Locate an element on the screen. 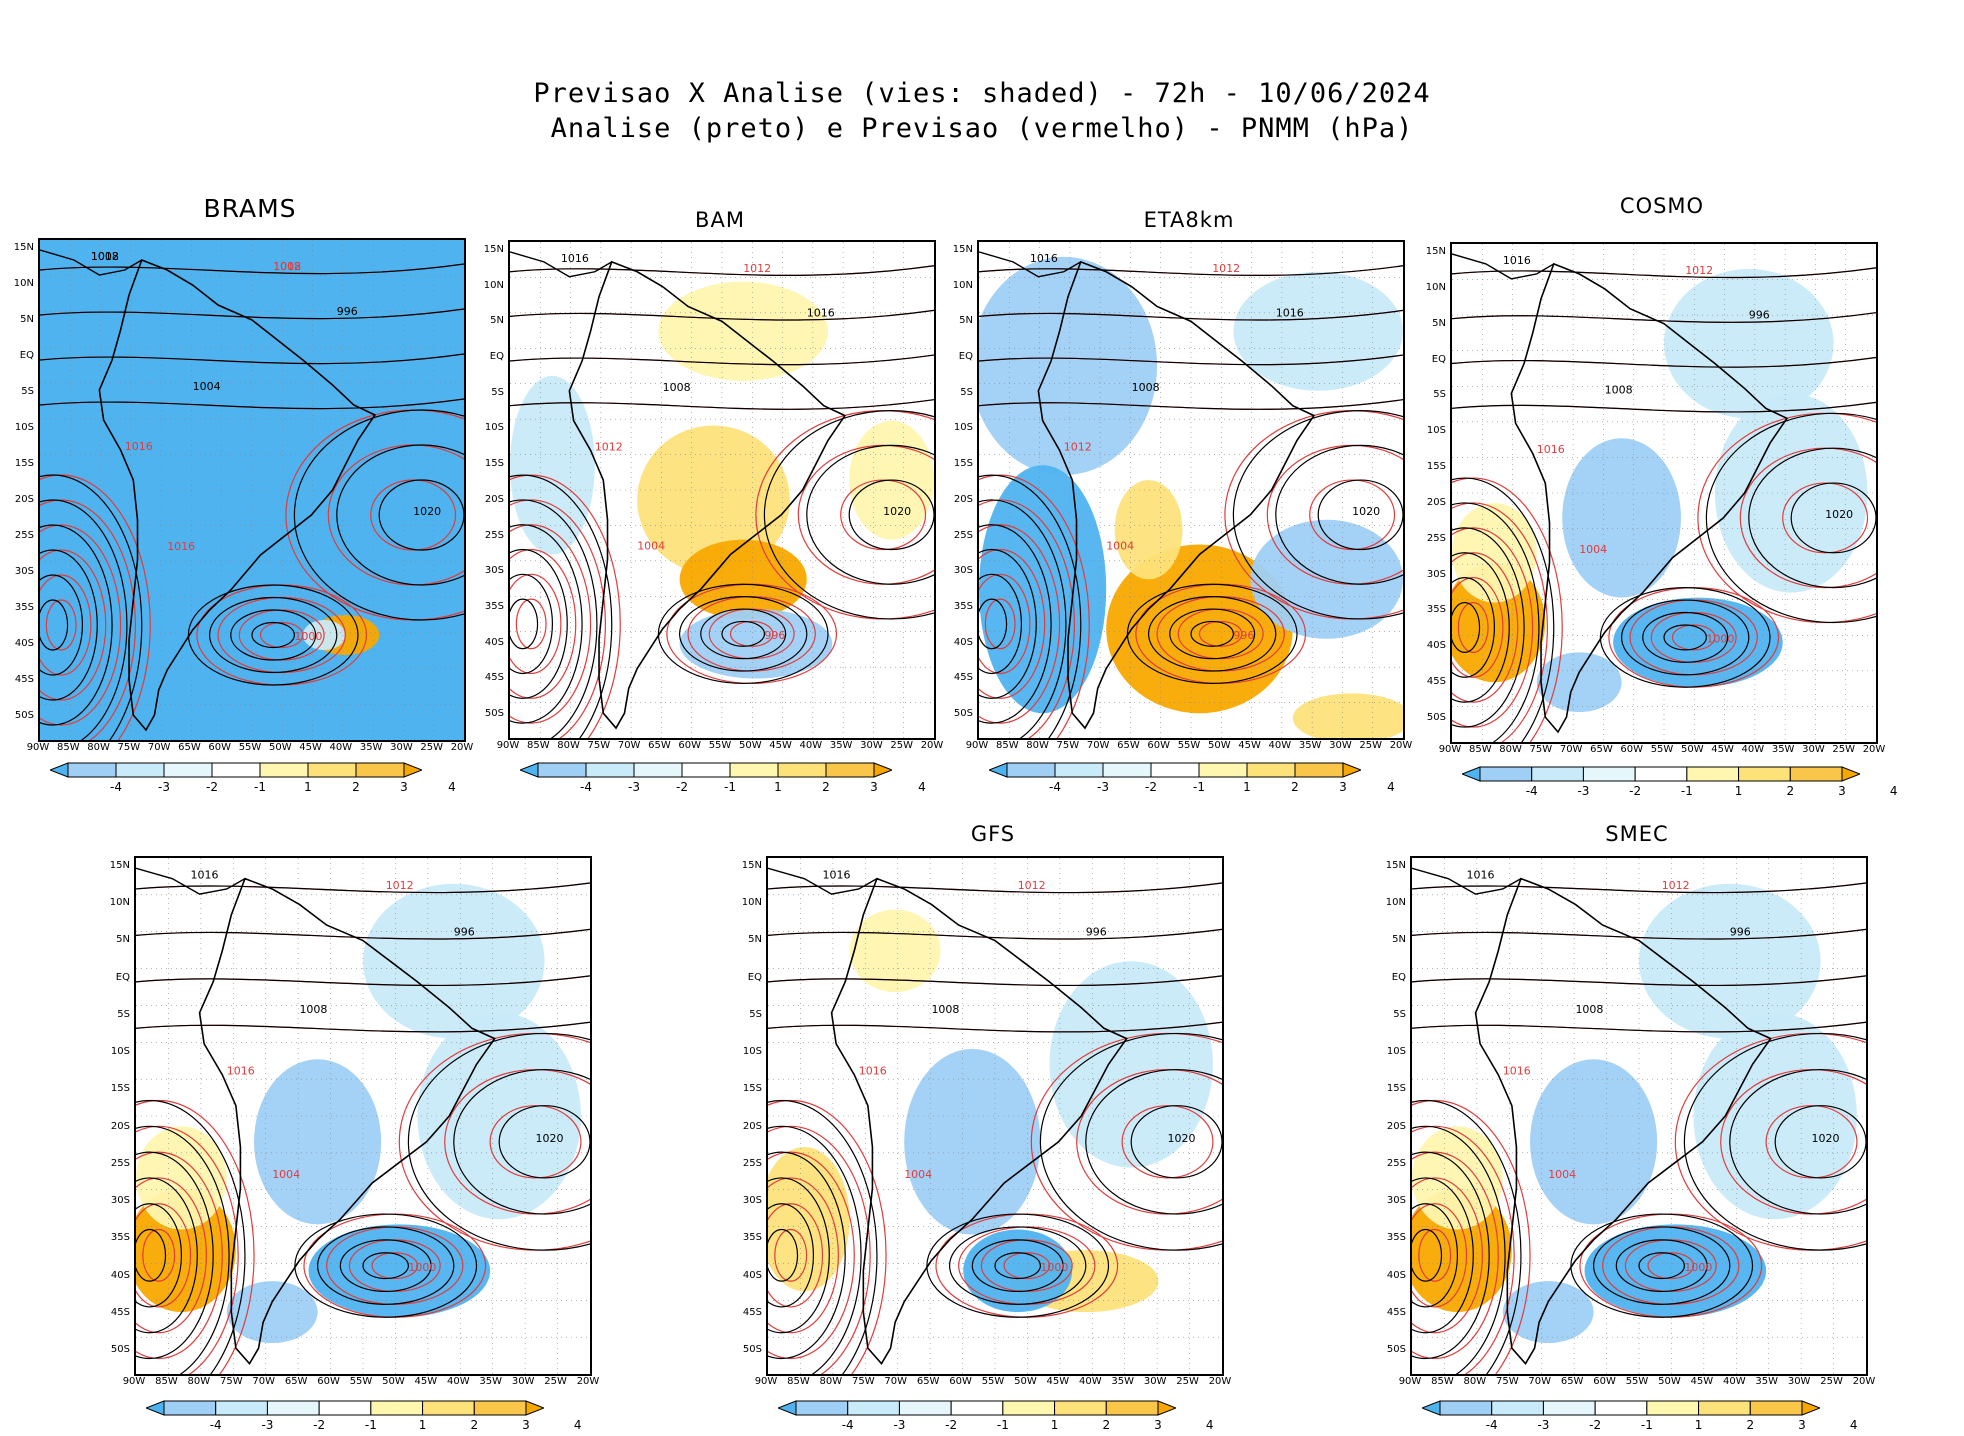 This screenshot has height=1436, width=1964. lat-tick-label: 50S is located at coordinates (1396, 1349).